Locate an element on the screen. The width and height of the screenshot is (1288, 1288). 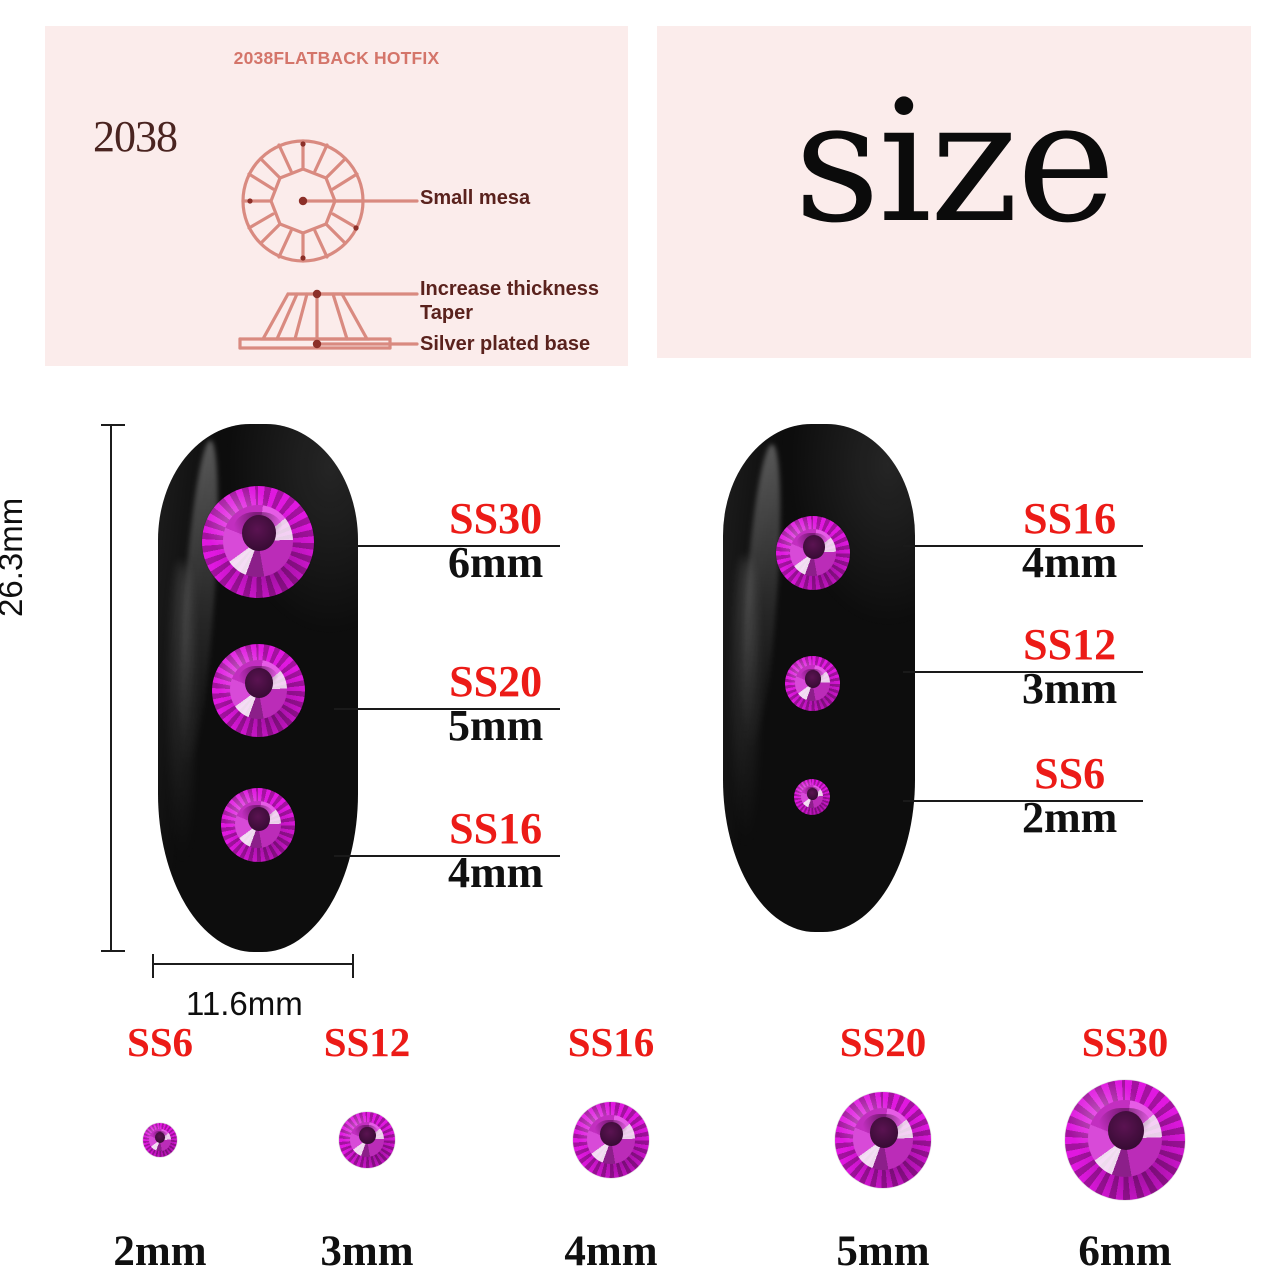
label-ss30-size: SS30 is located at coordinates (496, 518).